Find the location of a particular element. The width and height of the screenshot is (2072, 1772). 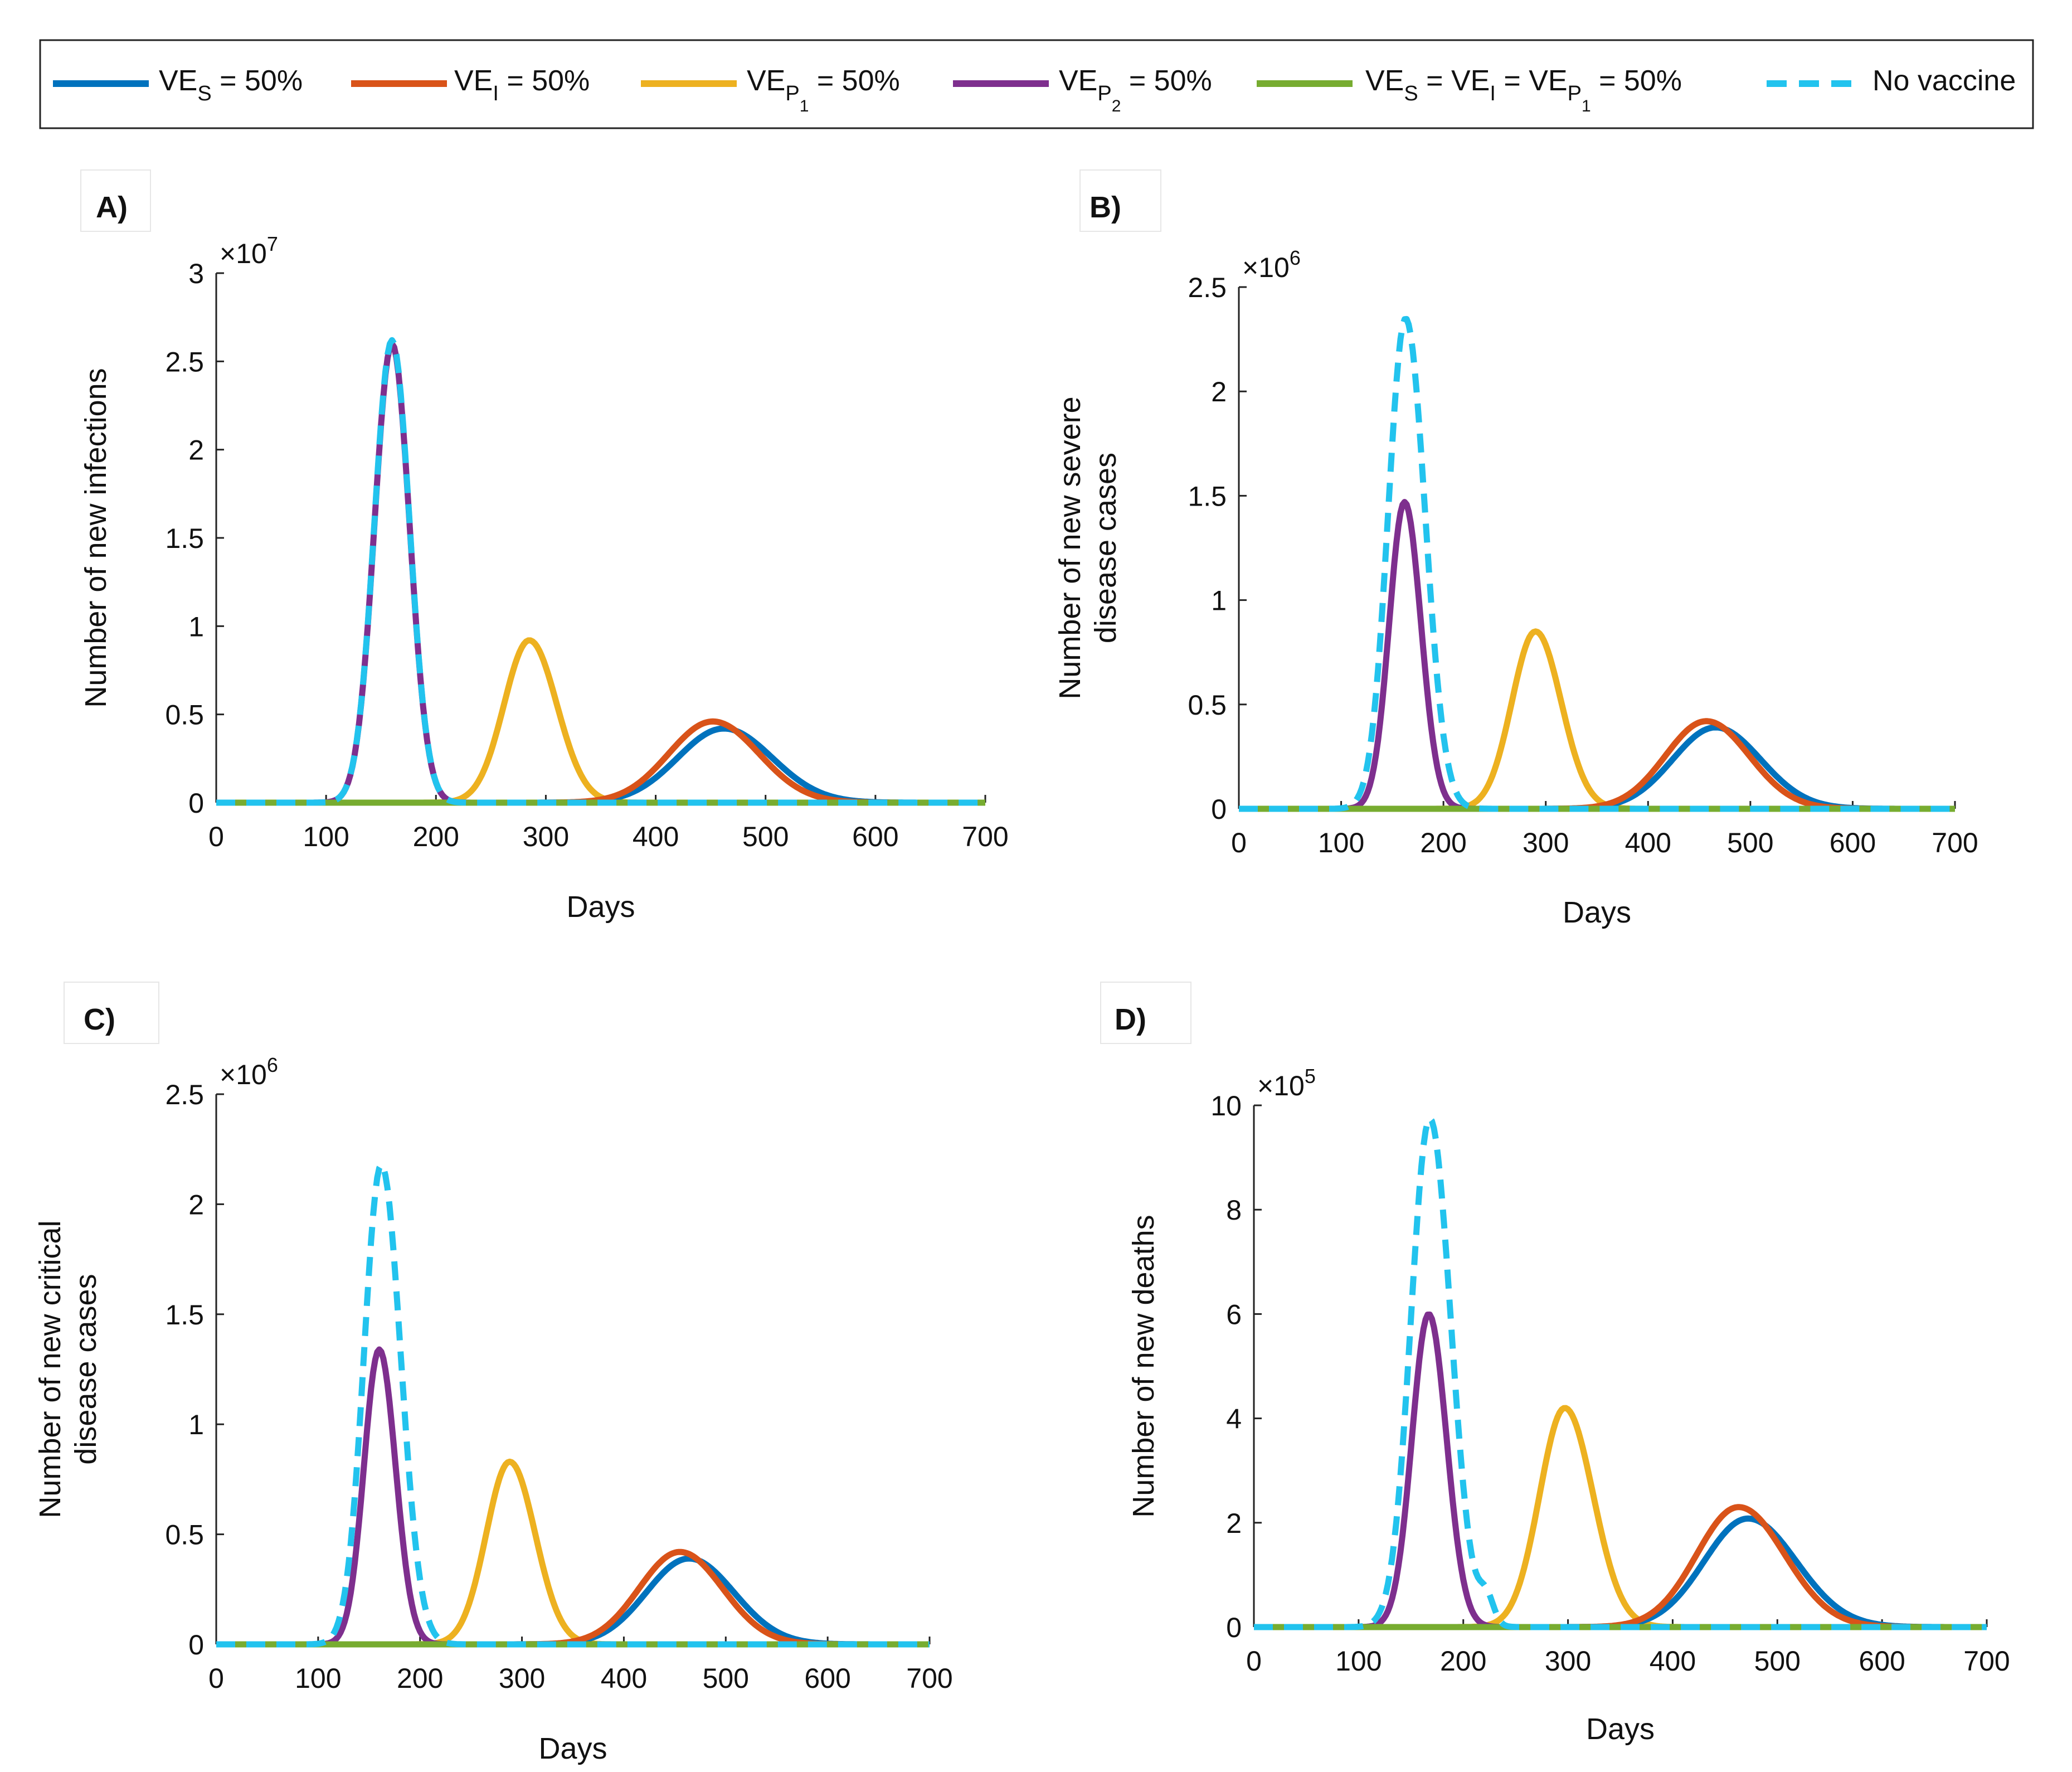

legend-item-ves: VES = 50% is located at coordinates (178, 85).